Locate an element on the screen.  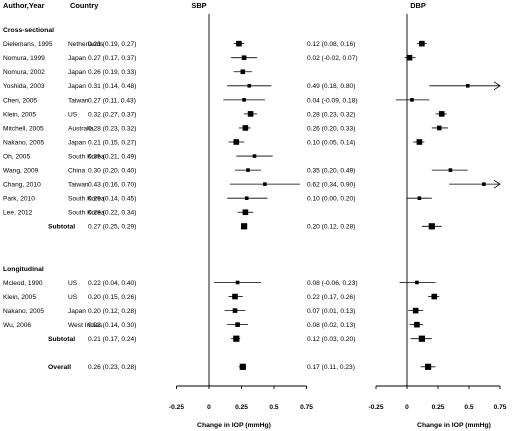
sbp-estimate-text: 0.20 (0.12, 0.28) is located at coordinates (112, 311).